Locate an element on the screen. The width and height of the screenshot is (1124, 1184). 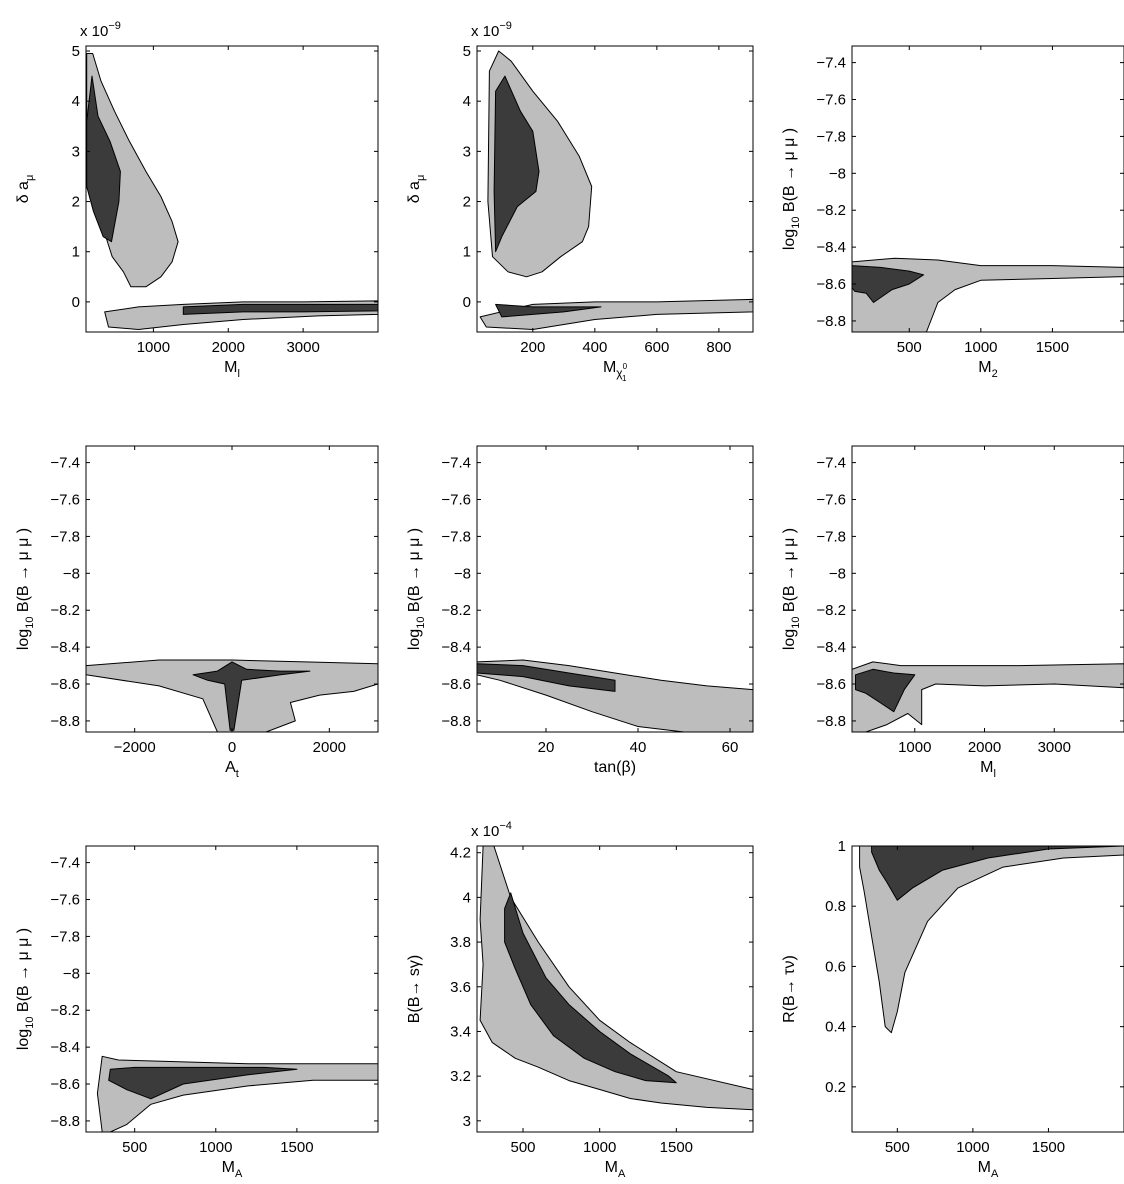
y-axis-label: R(B→ τν) is located at coordinates (789, 989).